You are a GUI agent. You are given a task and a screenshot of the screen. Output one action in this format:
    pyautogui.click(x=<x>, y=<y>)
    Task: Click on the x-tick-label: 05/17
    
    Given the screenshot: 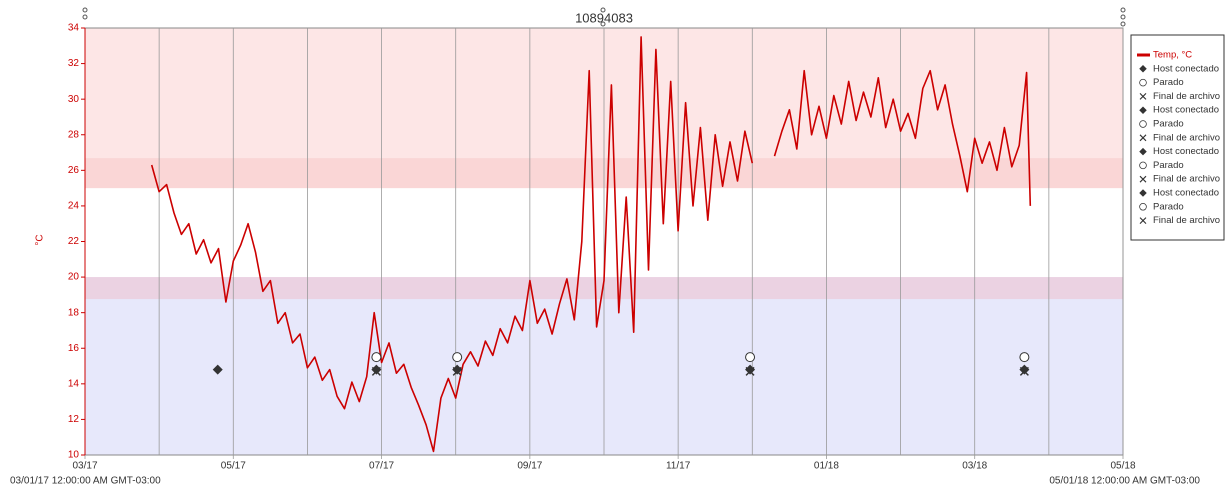 What is the action you would take?
    pyautogui.click(x=233, y=466)
    